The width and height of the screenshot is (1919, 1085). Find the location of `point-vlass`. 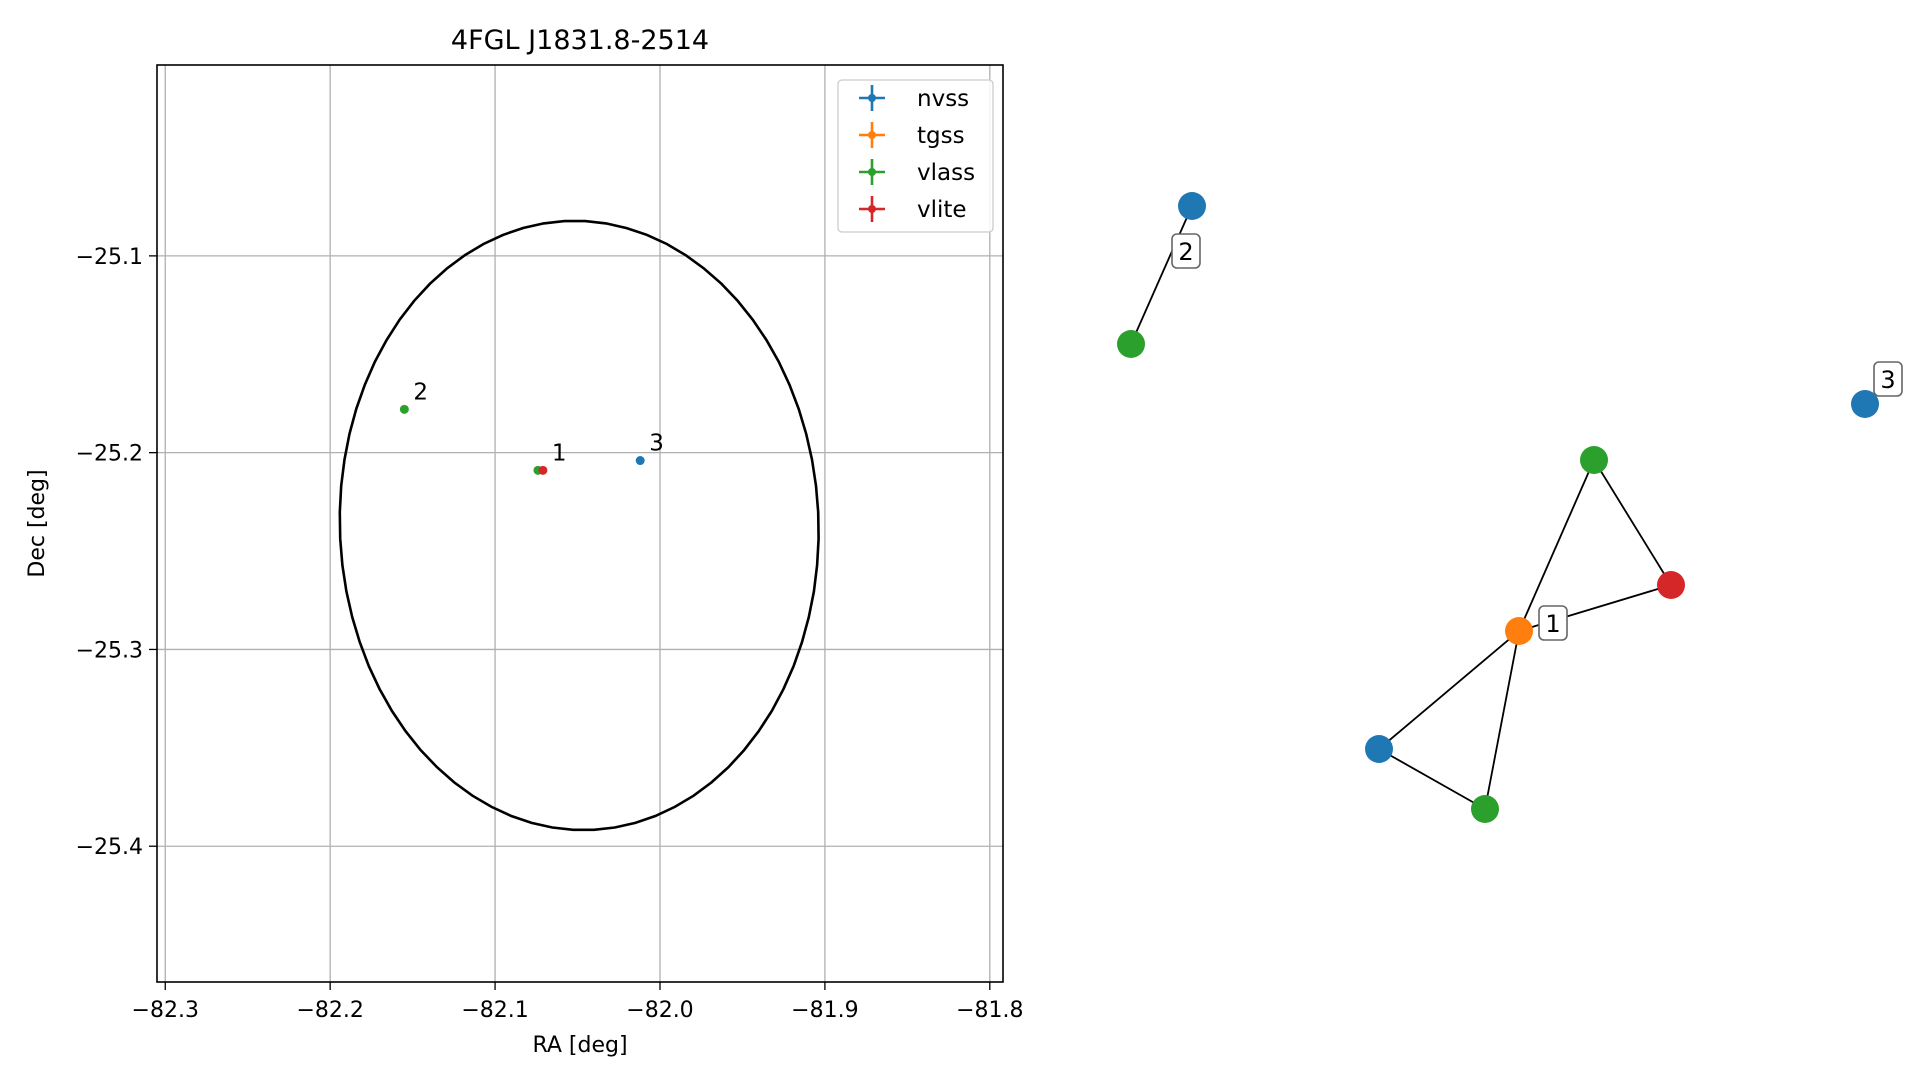

point-vlass is located at coordinates (404, 409).